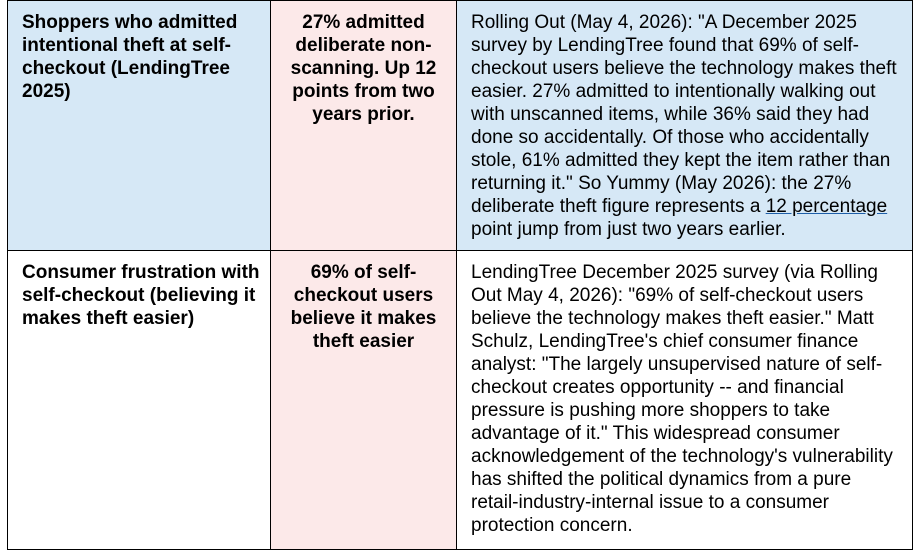  What do you see at coordinates (628, 229) in the screenshot?
I see `source-text-end: point jump from just two years earlier.` at bounding box center [628, 229].